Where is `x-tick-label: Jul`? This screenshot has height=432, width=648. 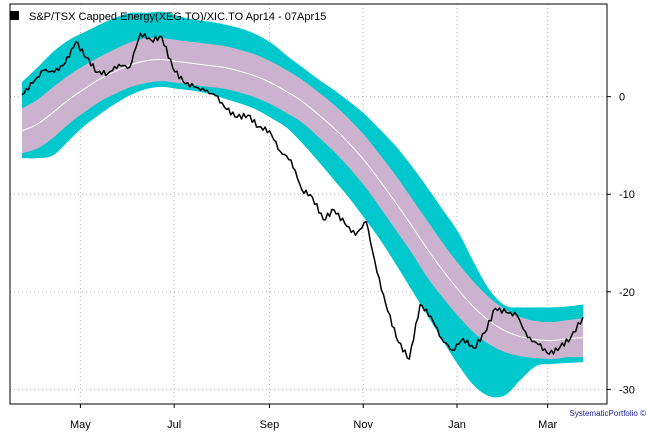
x-tick-label: Jul is located at coordinates (174, 425).